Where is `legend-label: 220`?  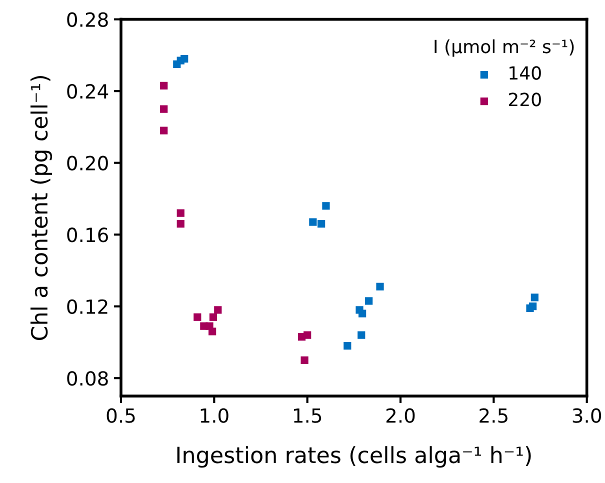 legend-label: 220 is located at coordinates (524, 99).